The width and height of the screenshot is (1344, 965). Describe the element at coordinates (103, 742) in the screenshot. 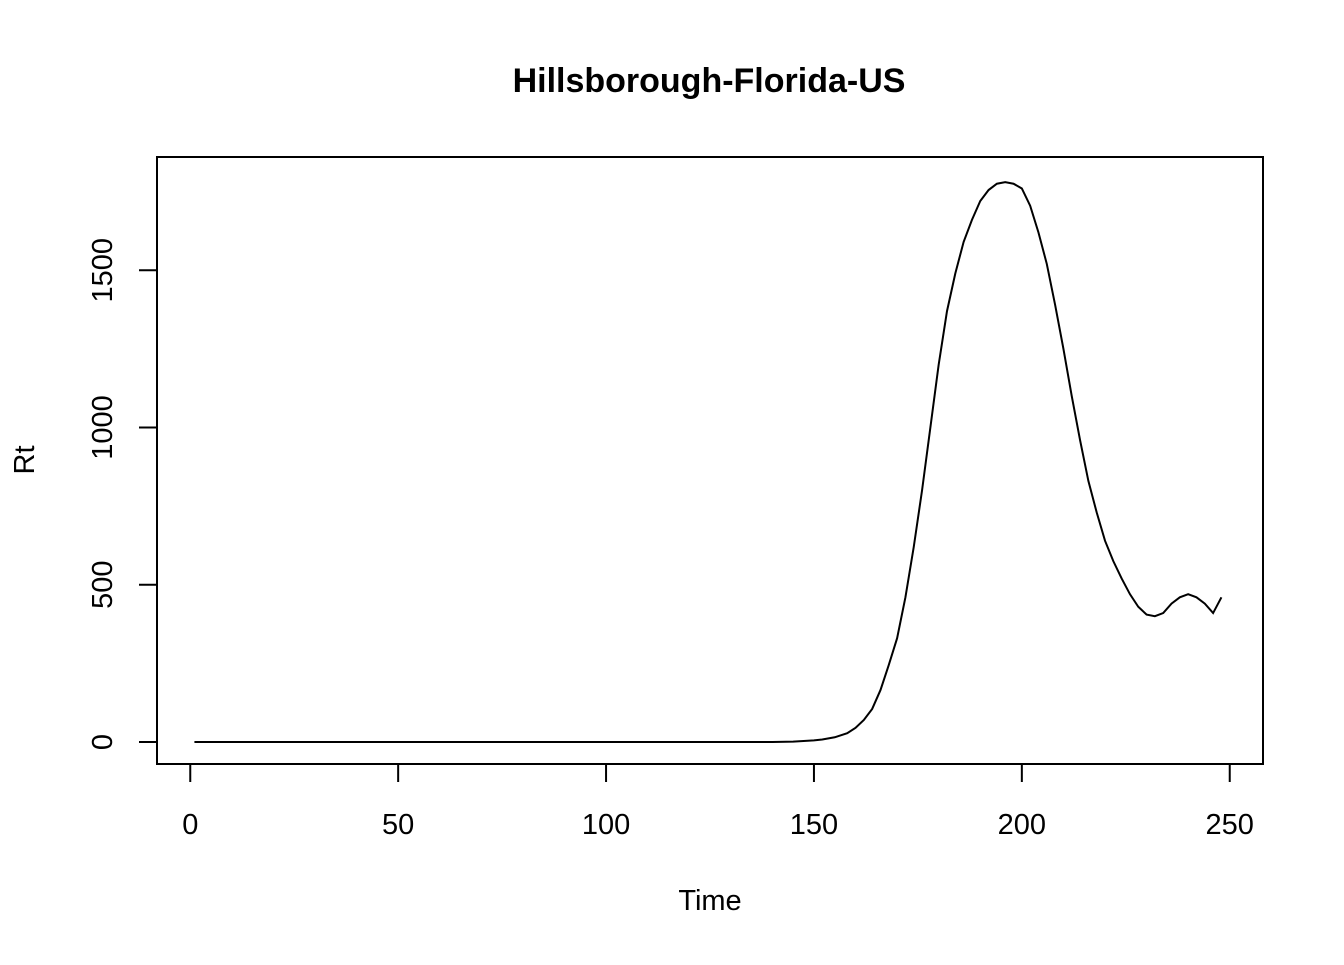

I see `y-tick-label: 0` at that location.